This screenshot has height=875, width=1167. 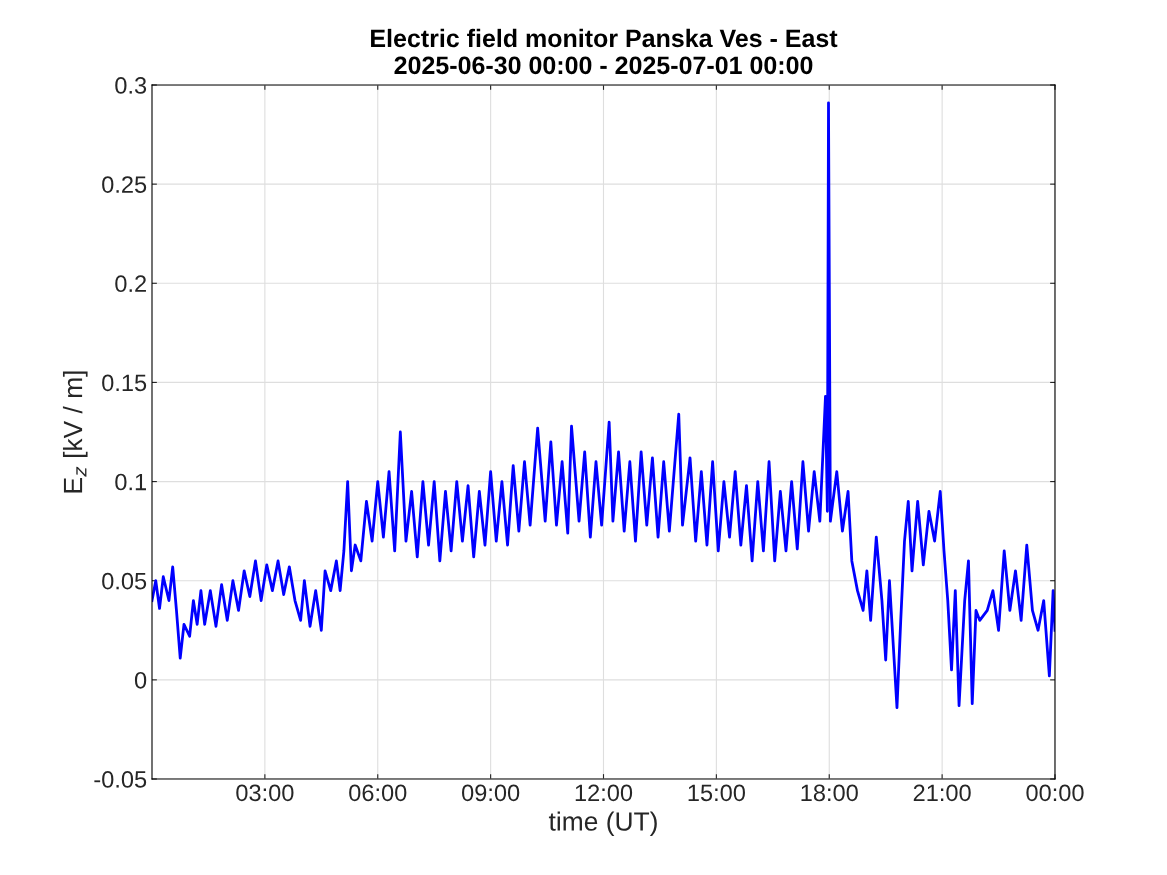 What do you see at coordinates (124, 184) in the screenshot?
I see `y-tick-label: 0.25` at bounding box center [124, 184].